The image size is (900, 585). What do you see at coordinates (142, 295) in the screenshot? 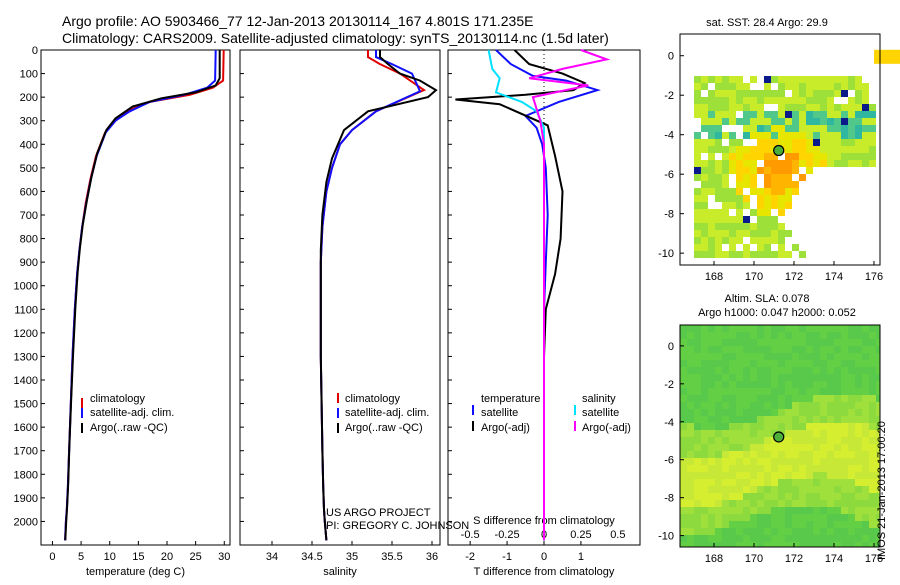
I see `series-line-argo-raw-qc-` at bounding box center [142, 295].